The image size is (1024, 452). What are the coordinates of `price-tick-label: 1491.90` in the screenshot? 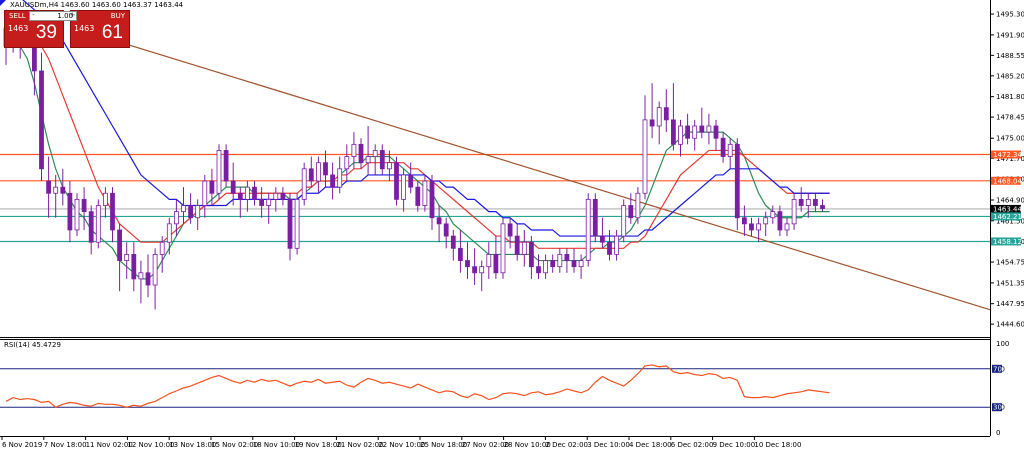 It's located at (1010, 35).